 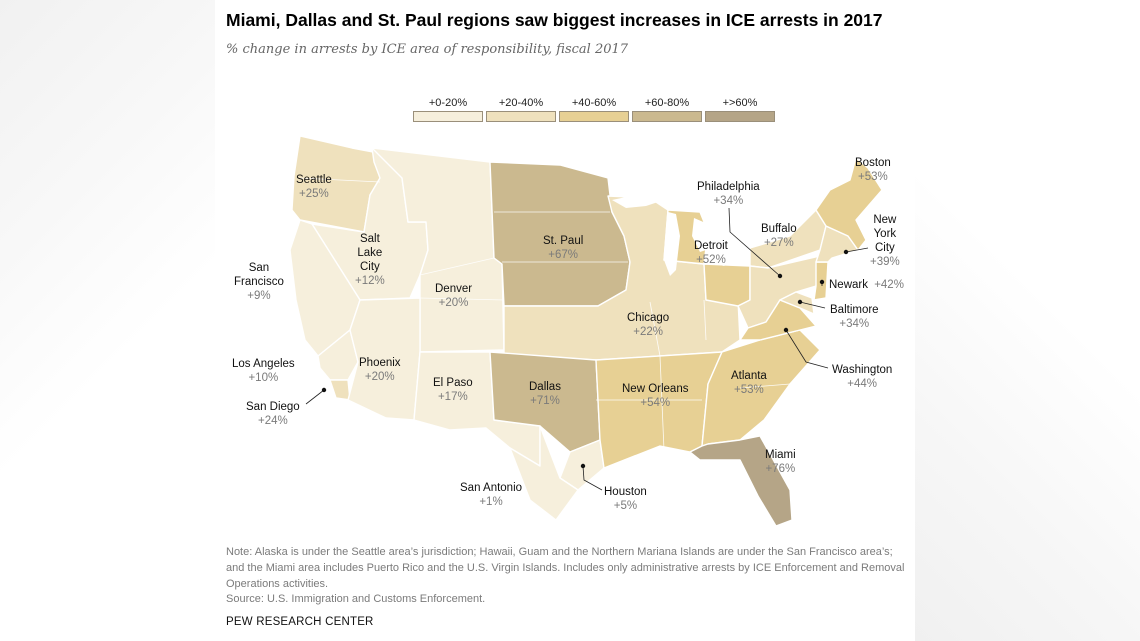 What do you see at coordinates (314, 187) in the screenshot?
I see `label-seattle: Seattle +25%` at bounding box center [314, 187].